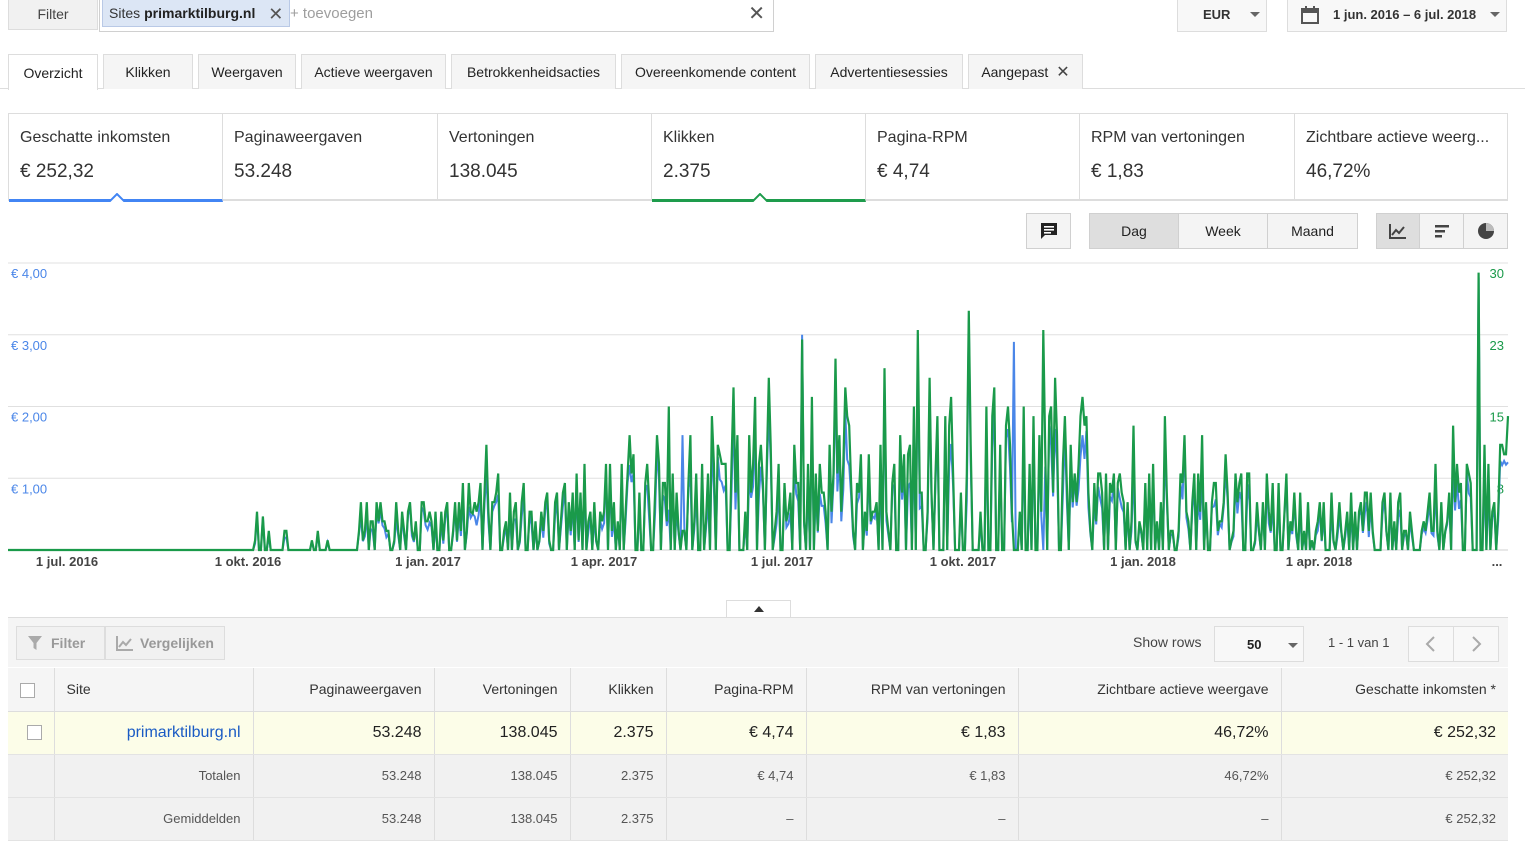  Describe the element at coordinates (618, 819) in the screenshot. I see `avg-klikken: 2.375` at that location.